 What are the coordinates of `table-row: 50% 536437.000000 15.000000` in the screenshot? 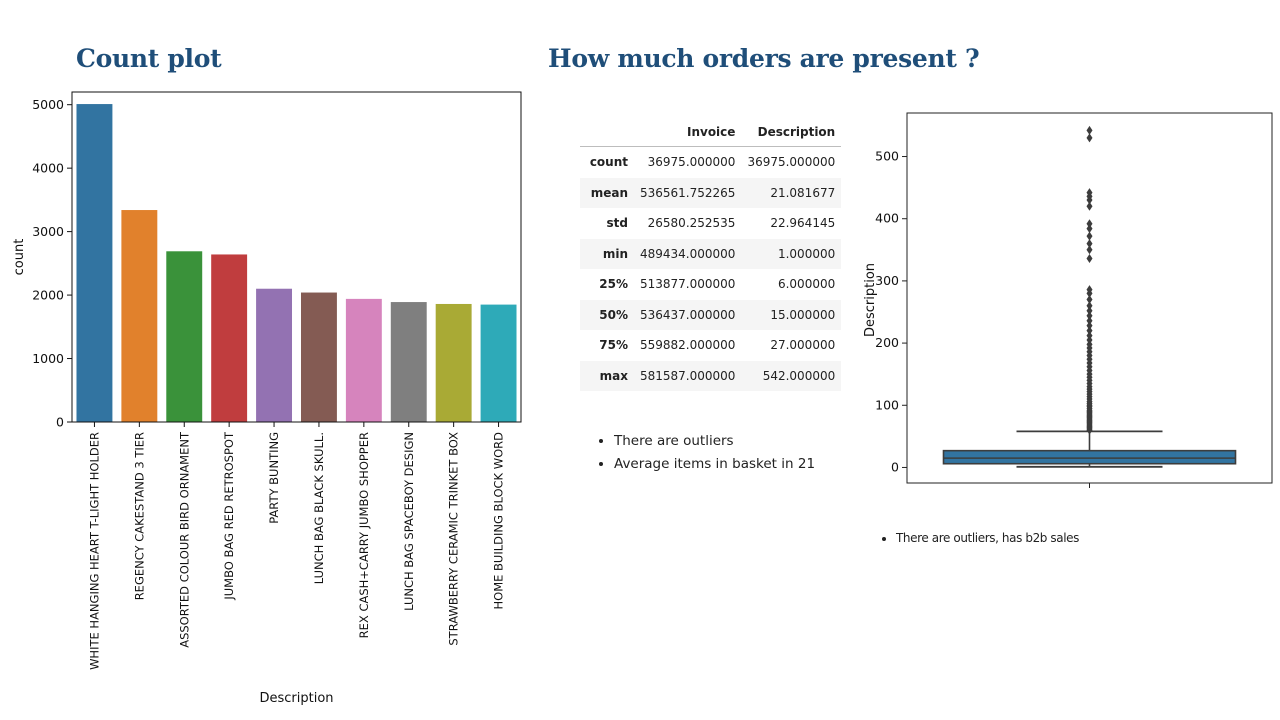 It's located at (711, 314).